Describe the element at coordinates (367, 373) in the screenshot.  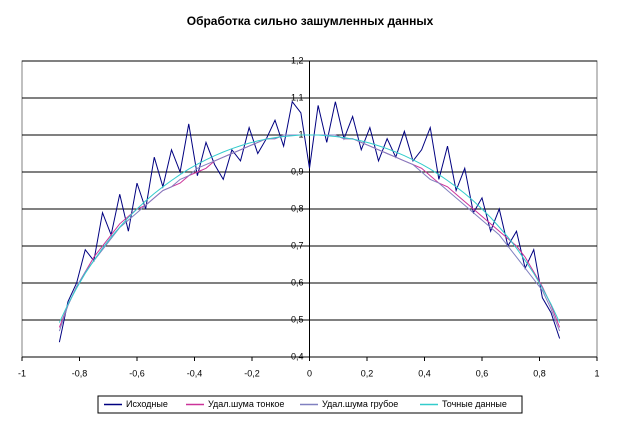
I see `x-tick-label: 0,2` at that location.